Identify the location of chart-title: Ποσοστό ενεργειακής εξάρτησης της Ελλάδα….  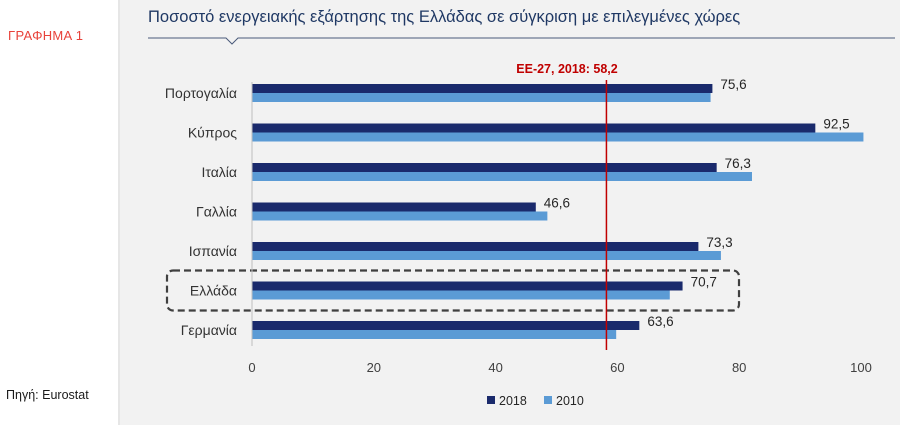
(444, 17).